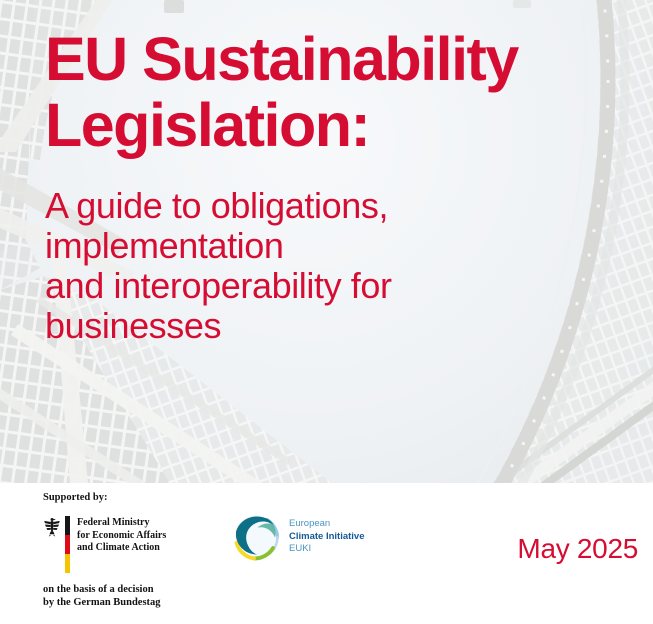  I want to click on euki-logo: European Climate Initiative EUKI, so click(298, 537).